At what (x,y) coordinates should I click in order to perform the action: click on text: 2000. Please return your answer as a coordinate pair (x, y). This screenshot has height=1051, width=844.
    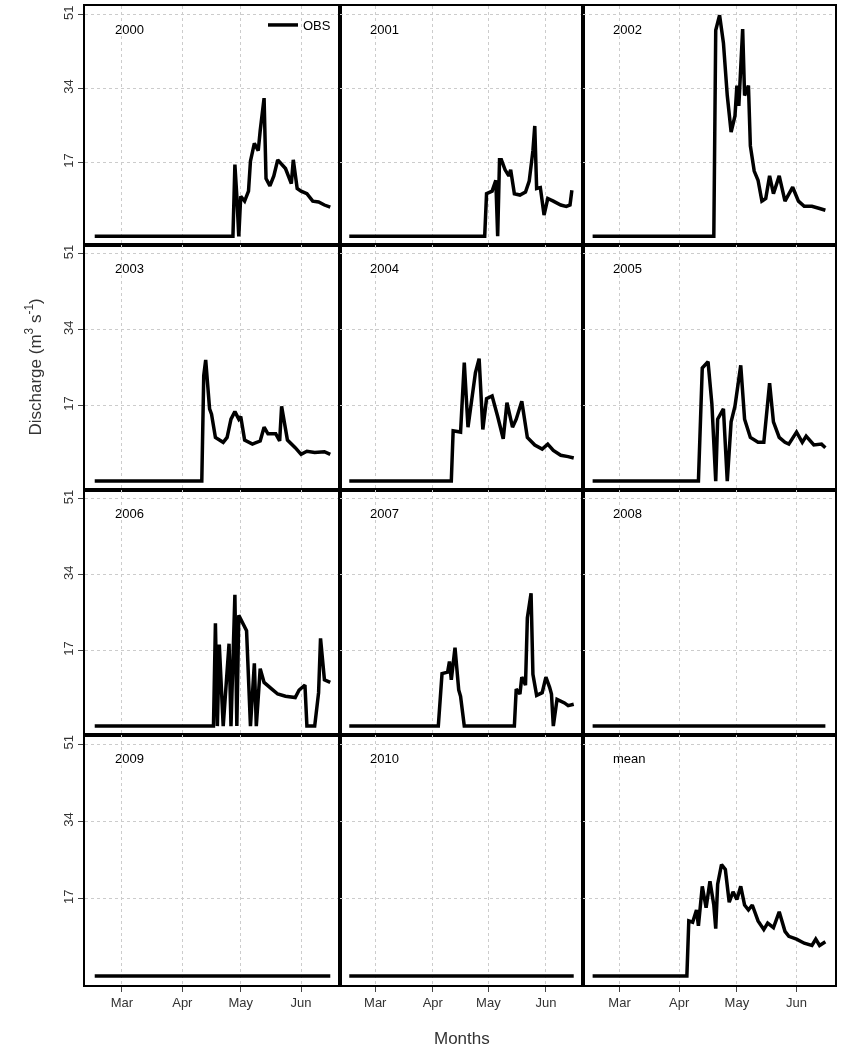
    Looking at the image, I should click on (129, 29).